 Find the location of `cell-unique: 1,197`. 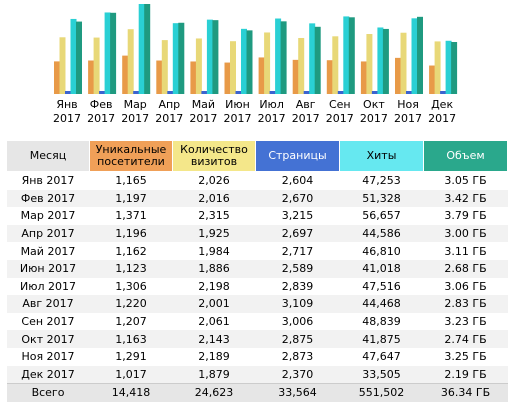

cell-unique: 1,197 is located at coordinates (131, 198).